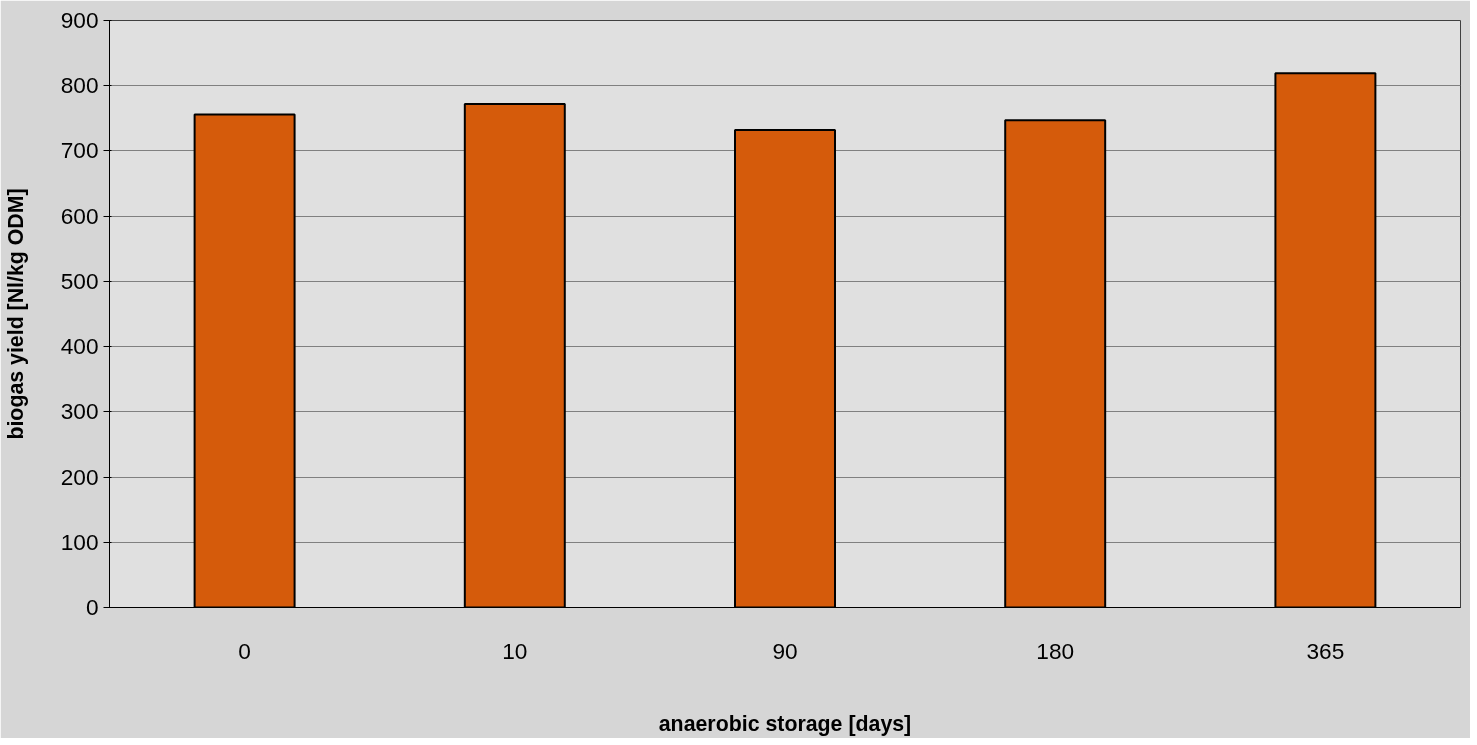 This screenshot has width=1477, height=745. What do you see at coordinates (785, 723) in the screenshot?
I see `x-axis-title: anaerobic storage [days]` at bounding box center [785, 723].